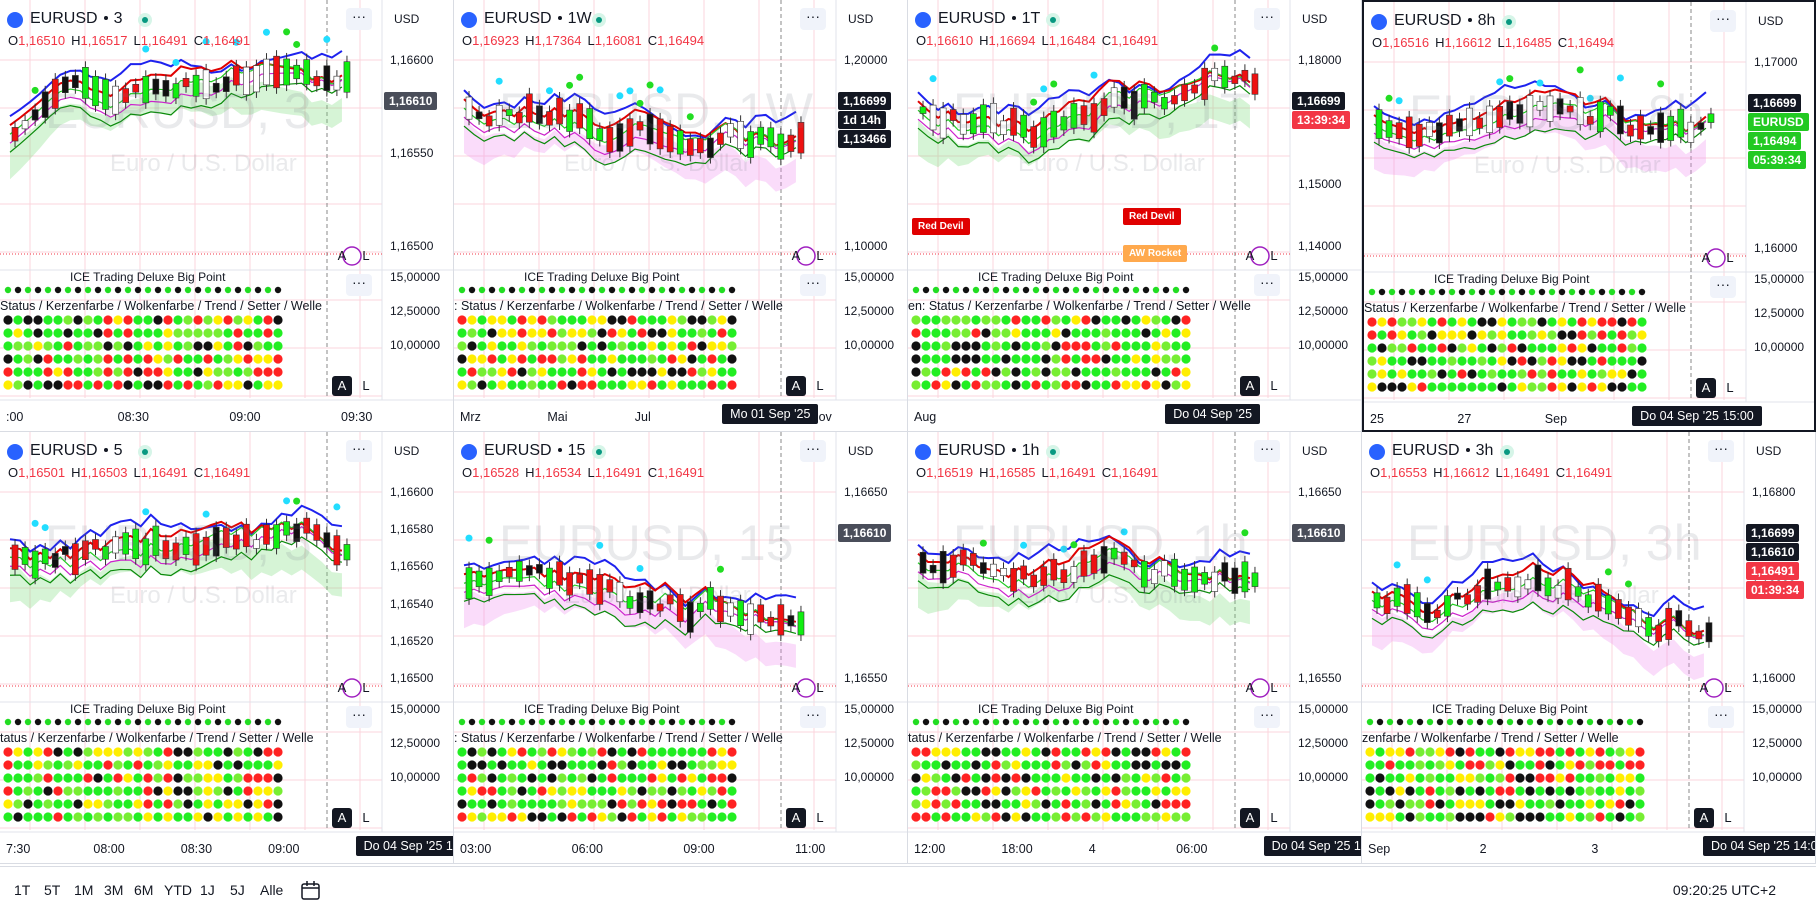 The height and width of the screenshot is (916, 1816). Describe the element at coordinates (1442, 451) in the screenshot. I see `symbol-title: EURUSD 3h` at that location.